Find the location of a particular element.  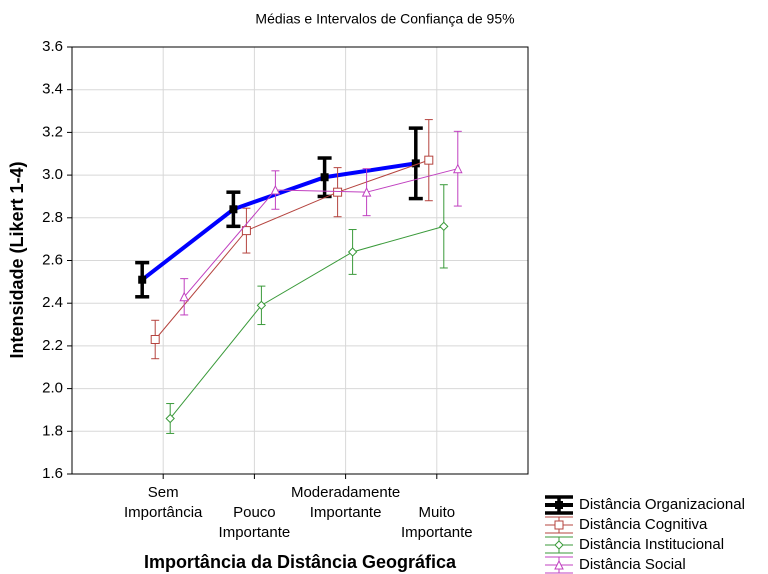

x-tick-label: Muito Importante is located at coordinates (436, 522).